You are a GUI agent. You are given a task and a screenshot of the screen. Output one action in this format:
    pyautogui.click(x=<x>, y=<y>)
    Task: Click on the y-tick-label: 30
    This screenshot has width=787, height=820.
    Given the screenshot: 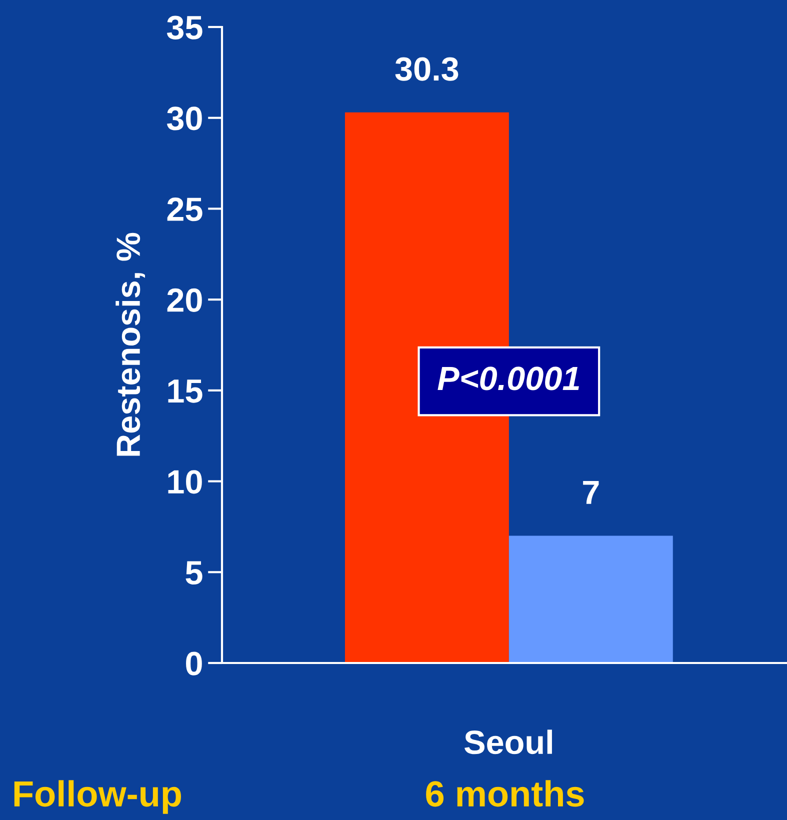 What is the action you would take?
    pyautogui.click(x=184, y=118)
    